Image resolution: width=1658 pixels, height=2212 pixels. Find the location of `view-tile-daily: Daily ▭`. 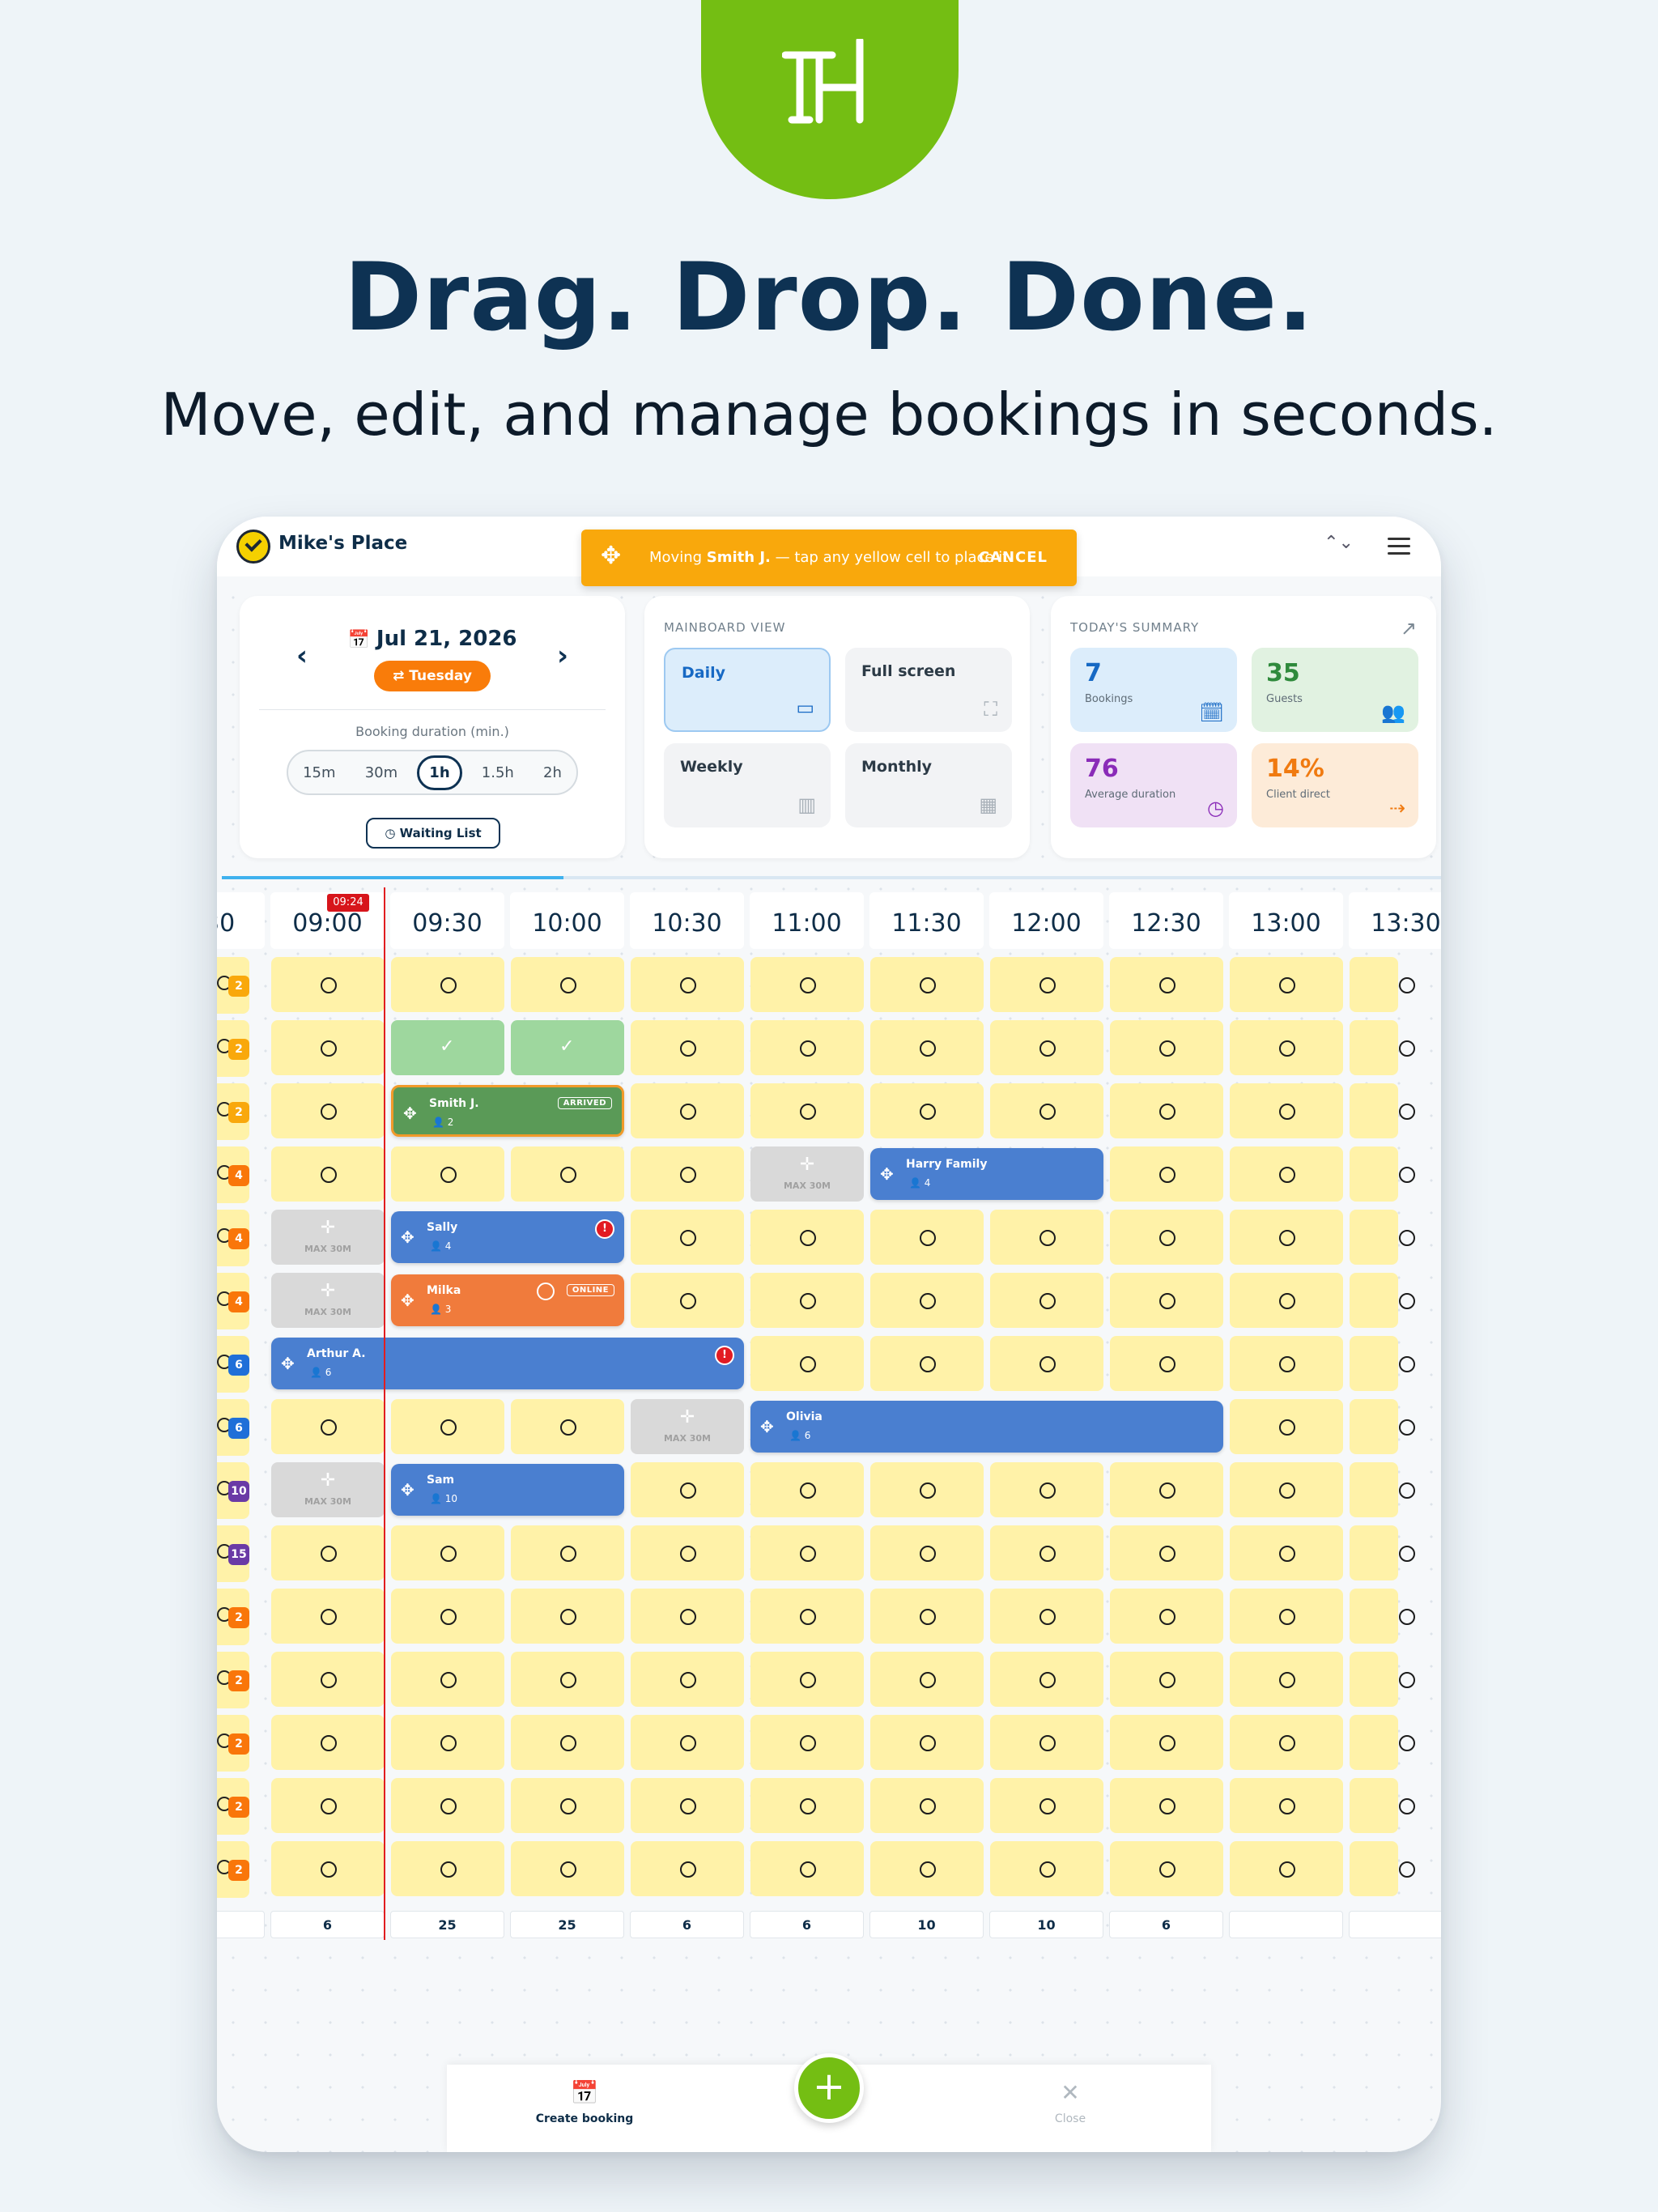

view-tile-daily: Daily ▭ is located at coordinates (747, 690).